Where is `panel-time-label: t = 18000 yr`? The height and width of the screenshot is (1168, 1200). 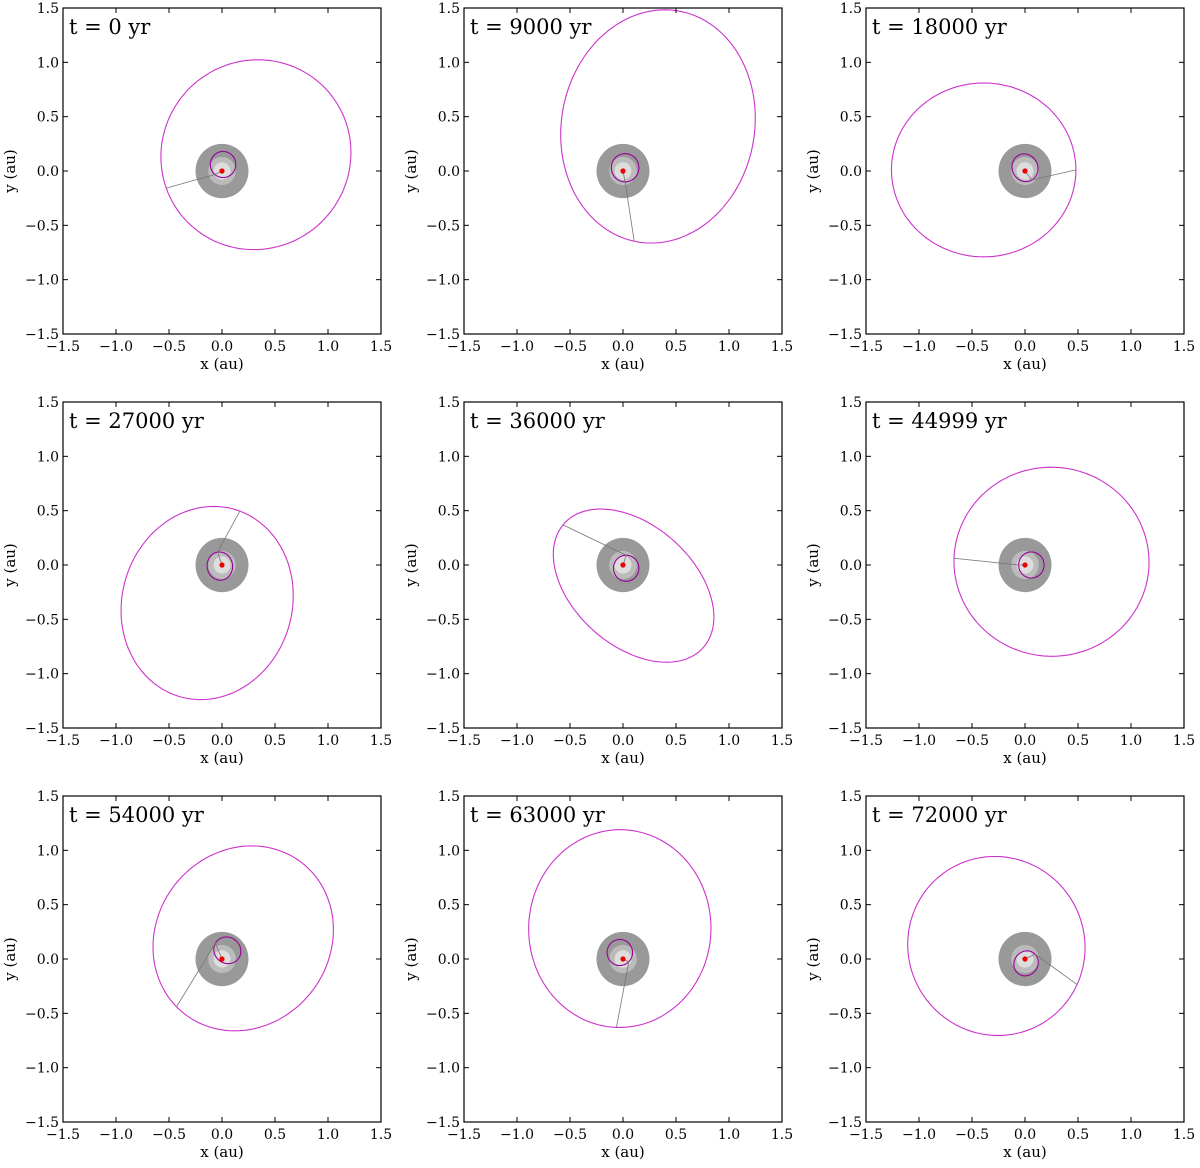
panel-time-label: t = 18000 yr is located at coordinates (940, 27).